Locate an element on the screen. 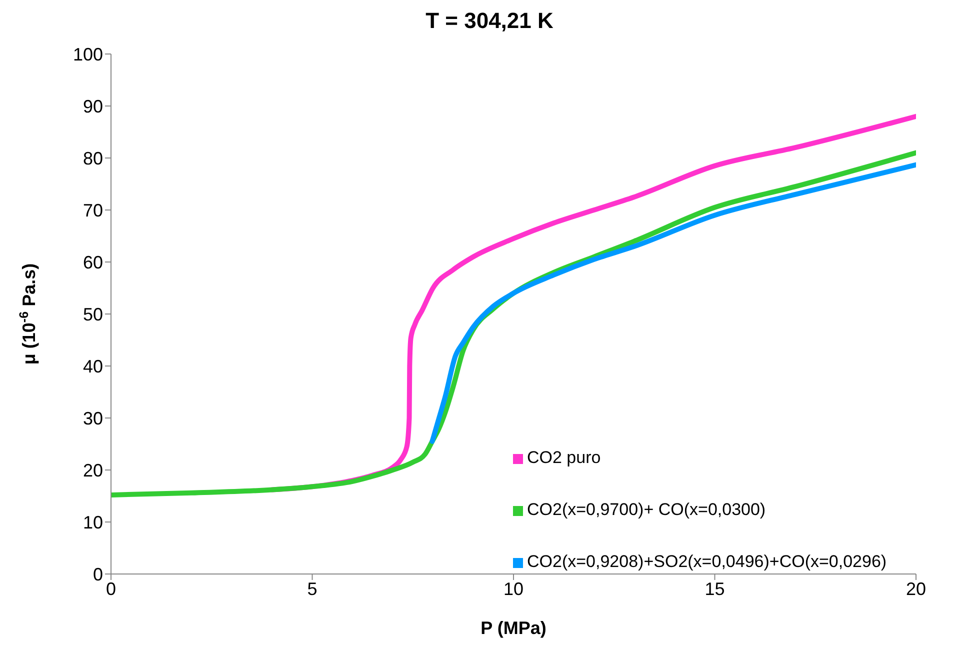  y-tick-label: 70 is located at coordinates (92, 210).